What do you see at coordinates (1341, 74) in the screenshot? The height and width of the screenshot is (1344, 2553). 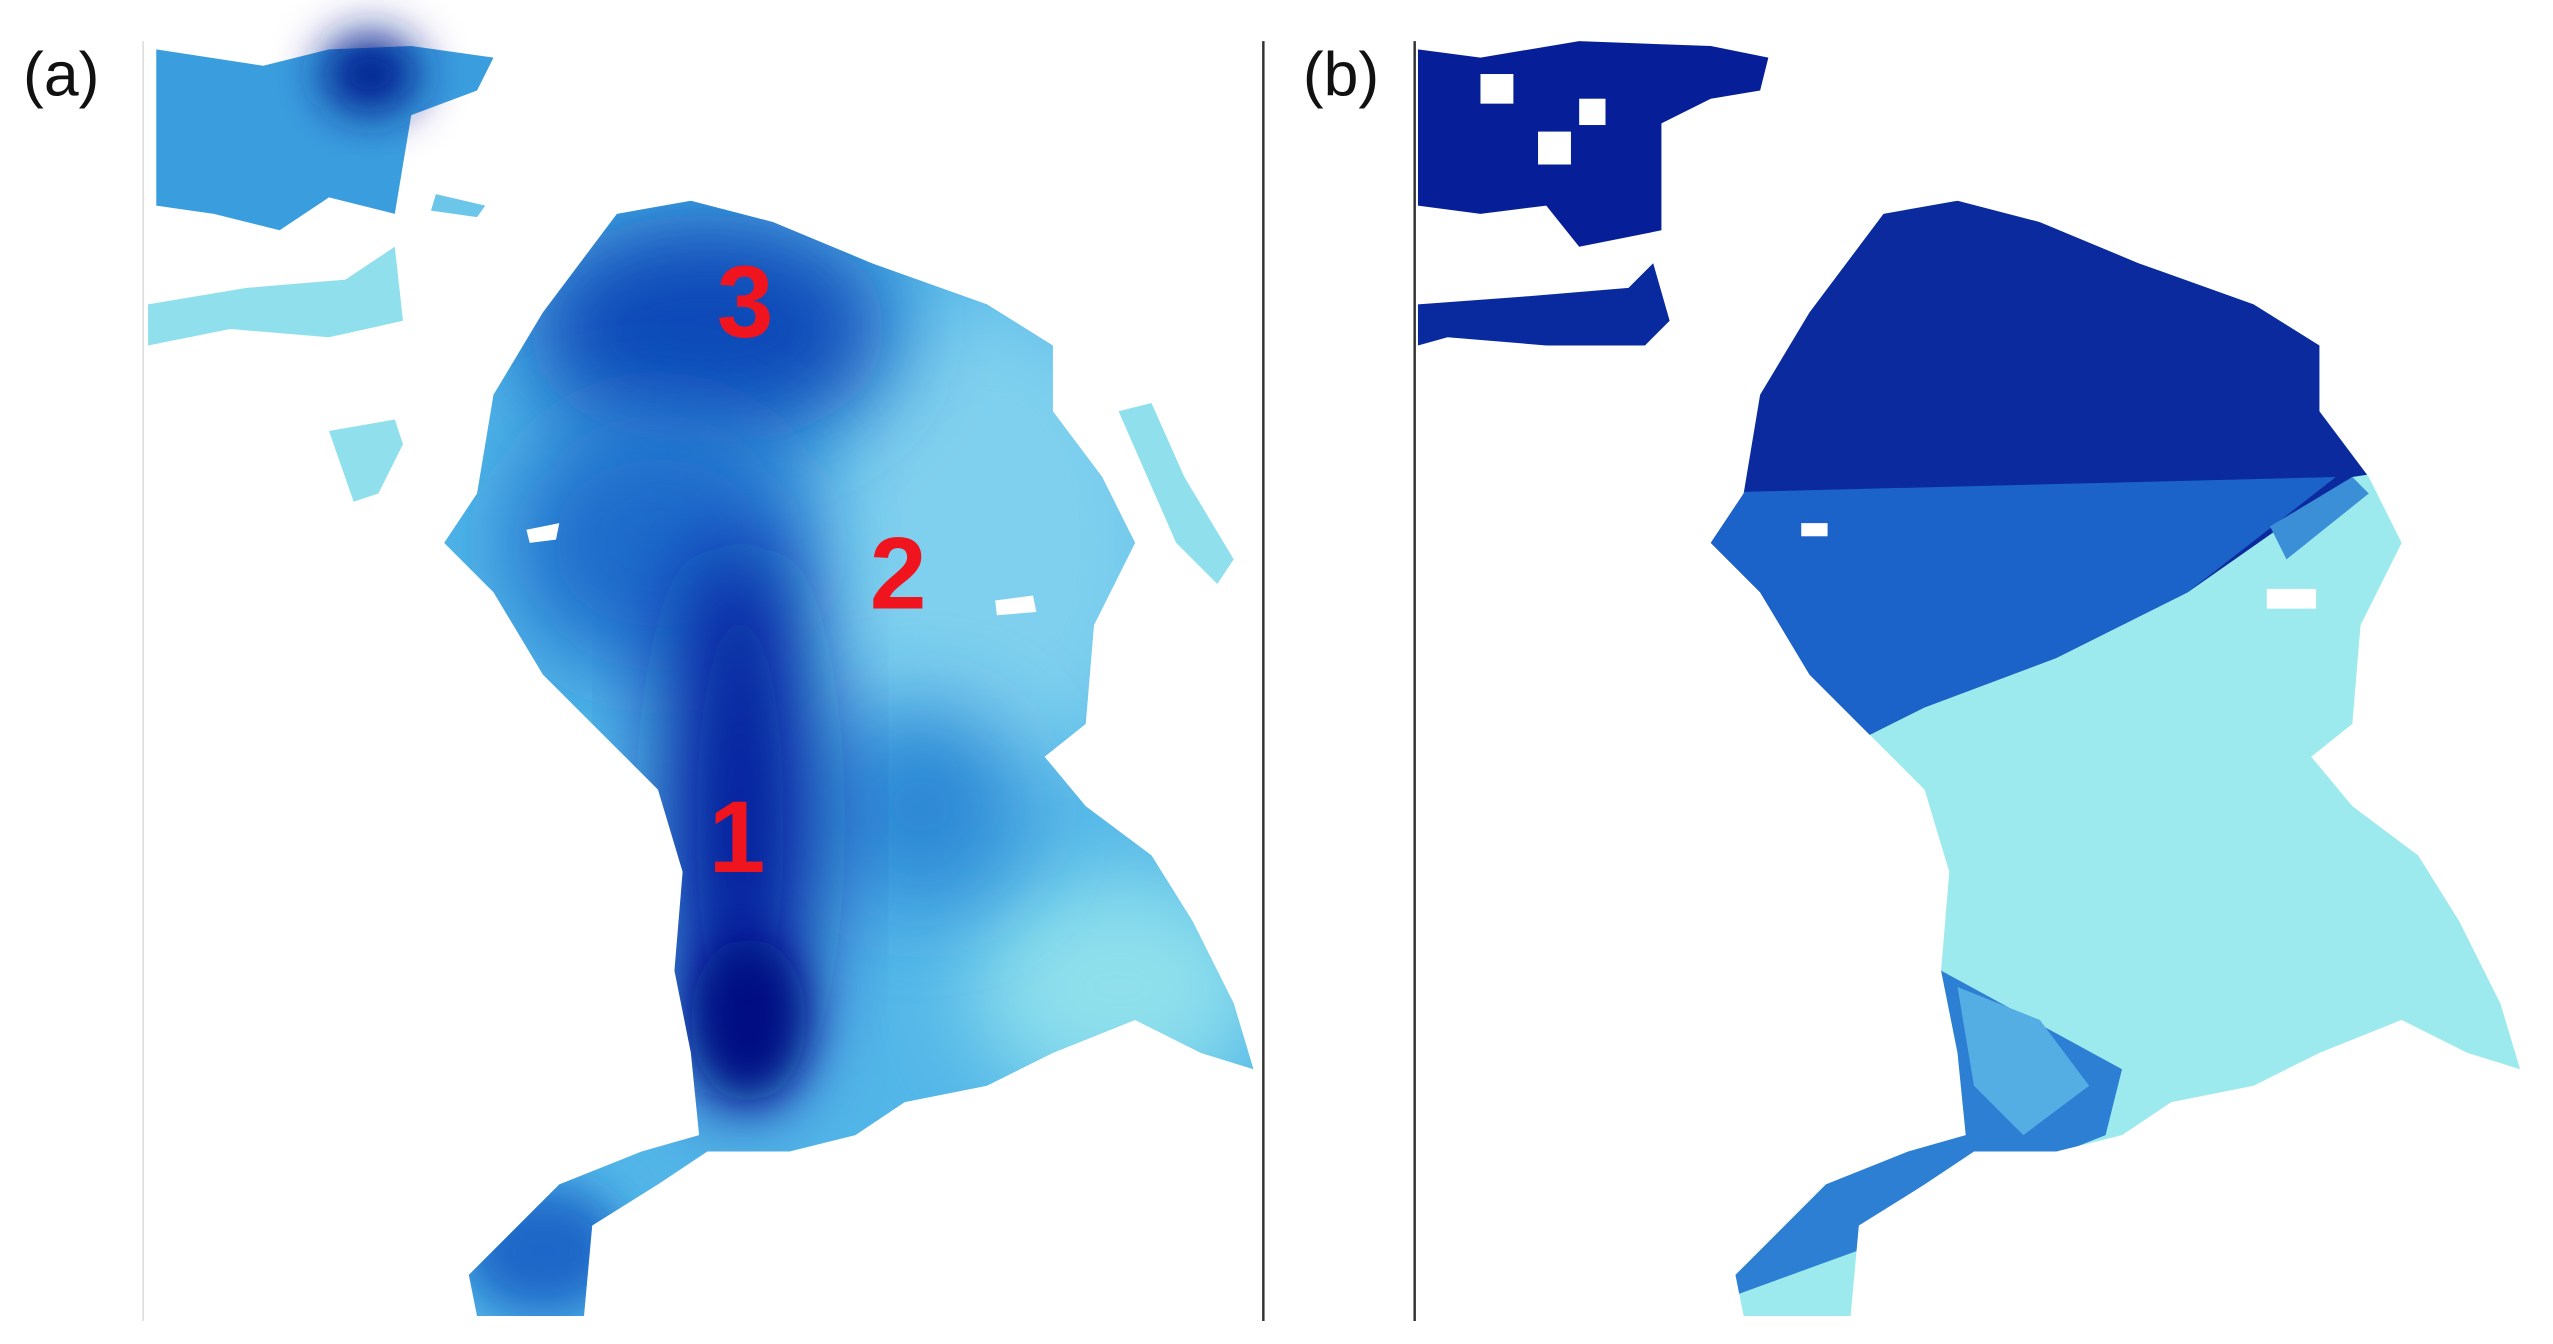 I see `panel-label: (b)` at bounding box center [1341, 74].